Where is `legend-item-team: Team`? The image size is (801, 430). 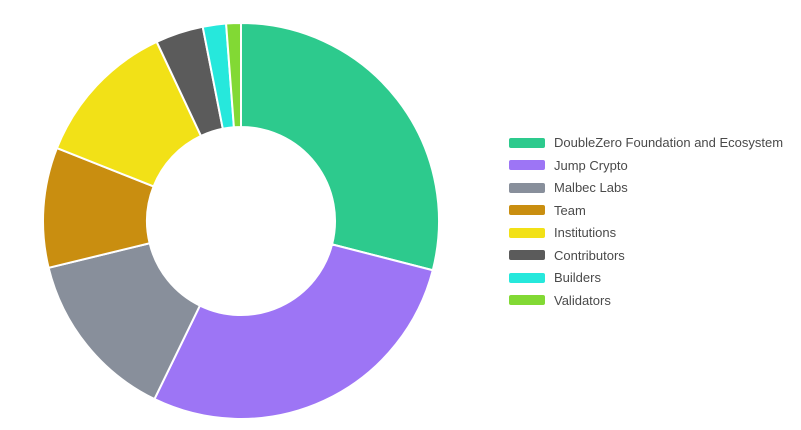
legend-item-team: Team is located at coordinates (646, 210).